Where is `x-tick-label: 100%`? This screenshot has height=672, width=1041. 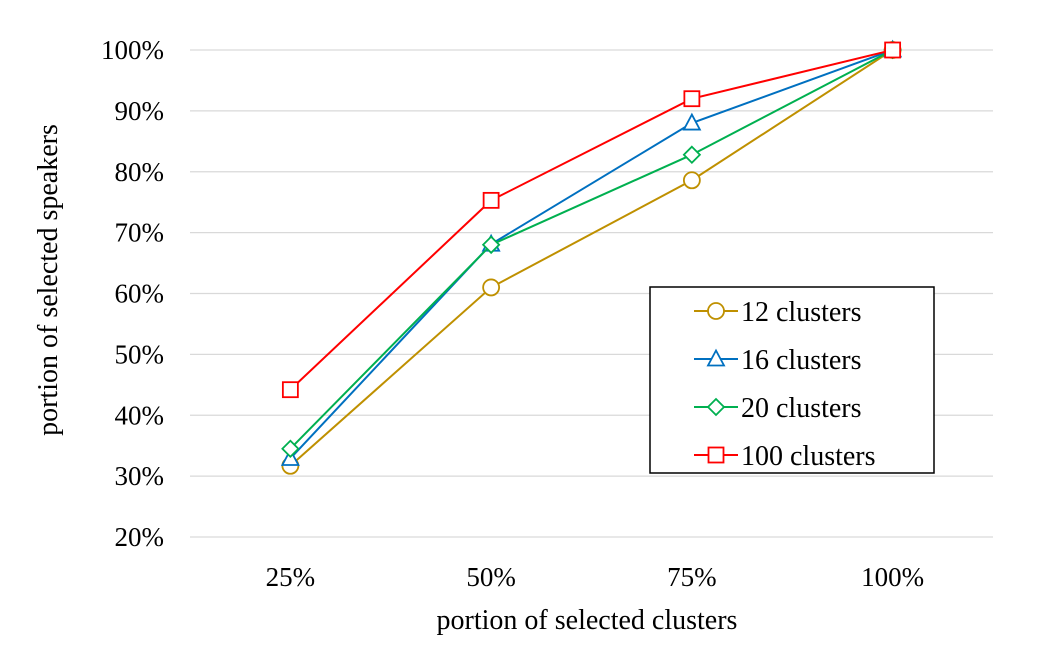 x-tick-label: 100% is located at coordinates (892, 577).